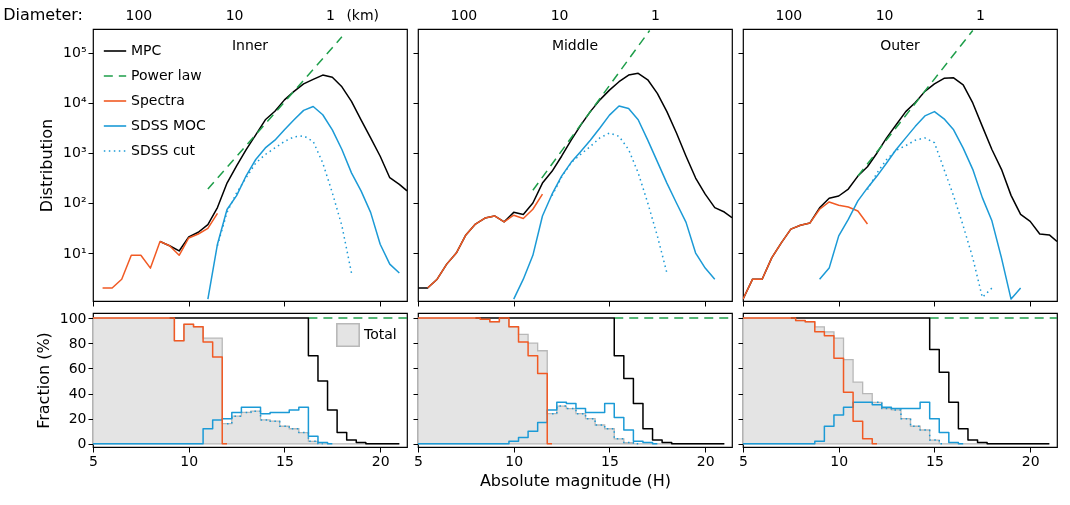 This screenshot has height=505, width=1070. I want to click on text: Inner, so click(250, 45).